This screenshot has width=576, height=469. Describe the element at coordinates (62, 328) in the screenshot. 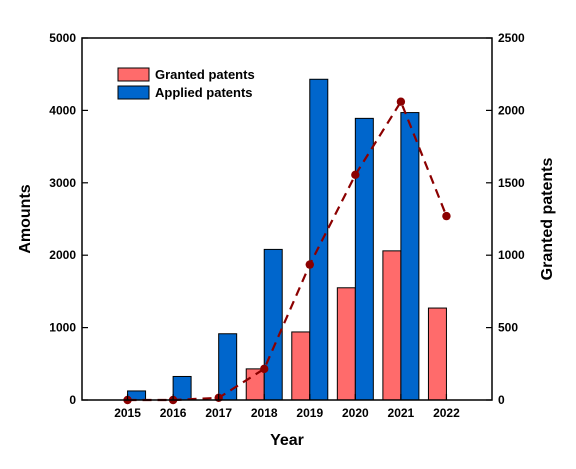

I see `y-left-tick-label: 1000` at that location.